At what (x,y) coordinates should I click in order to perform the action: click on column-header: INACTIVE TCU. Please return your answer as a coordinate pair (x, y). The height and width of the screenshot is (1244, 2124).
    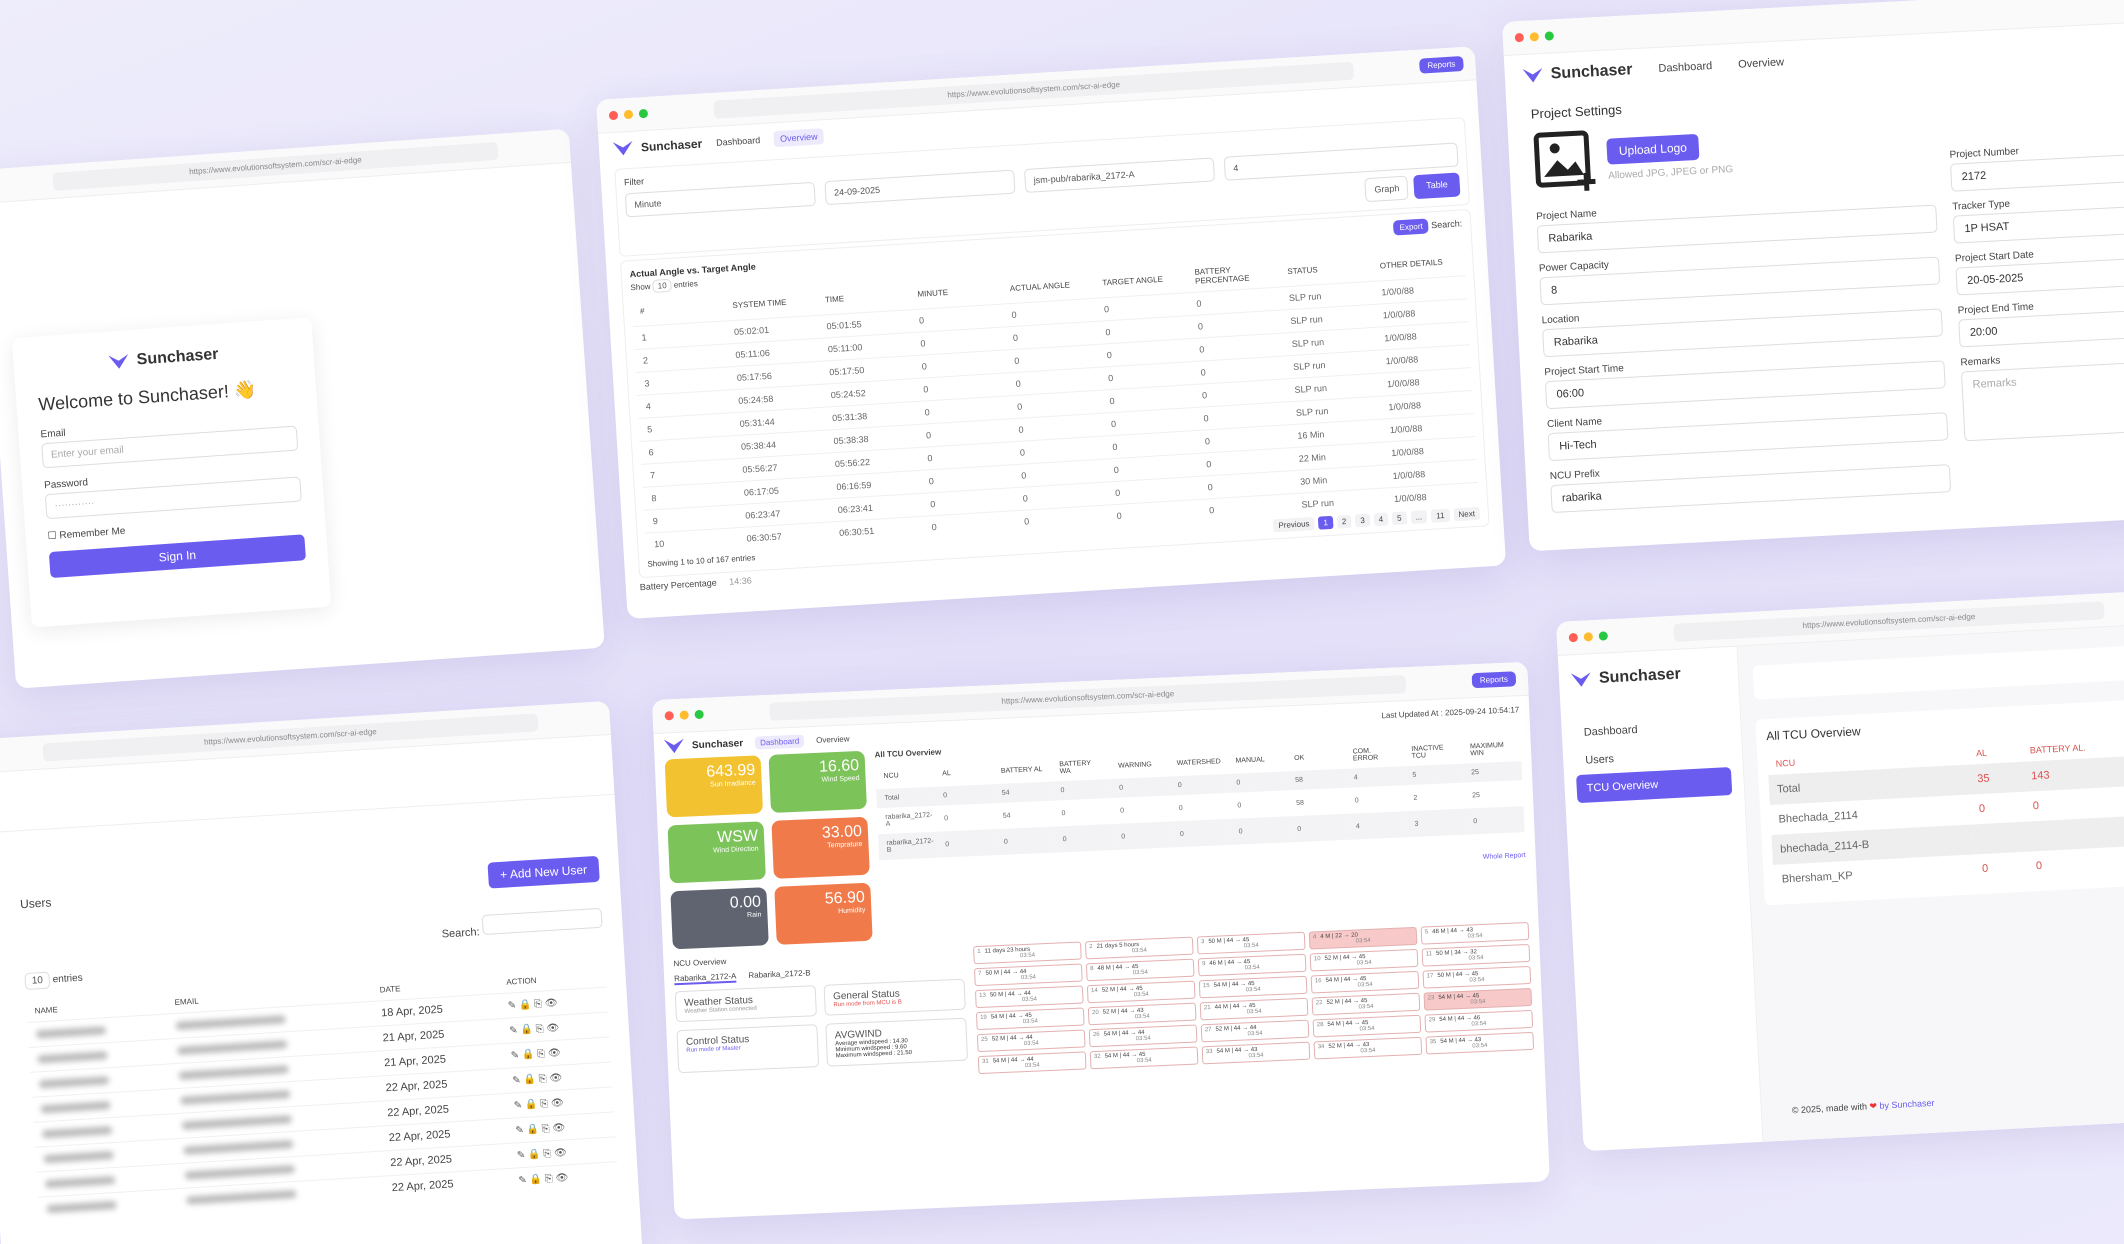
    Looking at the image, I should click on (1427, 752).